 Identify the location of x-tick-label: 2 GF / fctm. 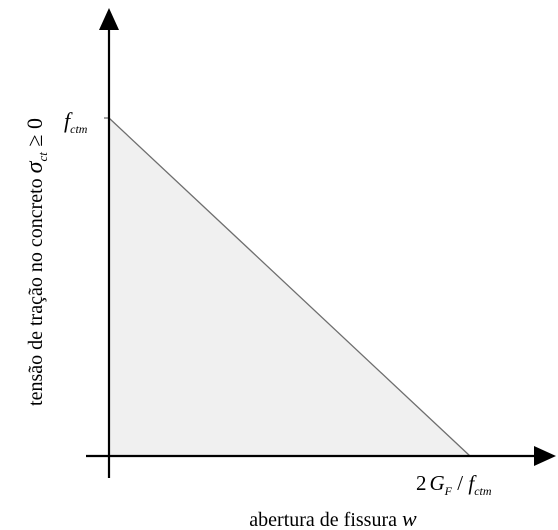
(454, 484).